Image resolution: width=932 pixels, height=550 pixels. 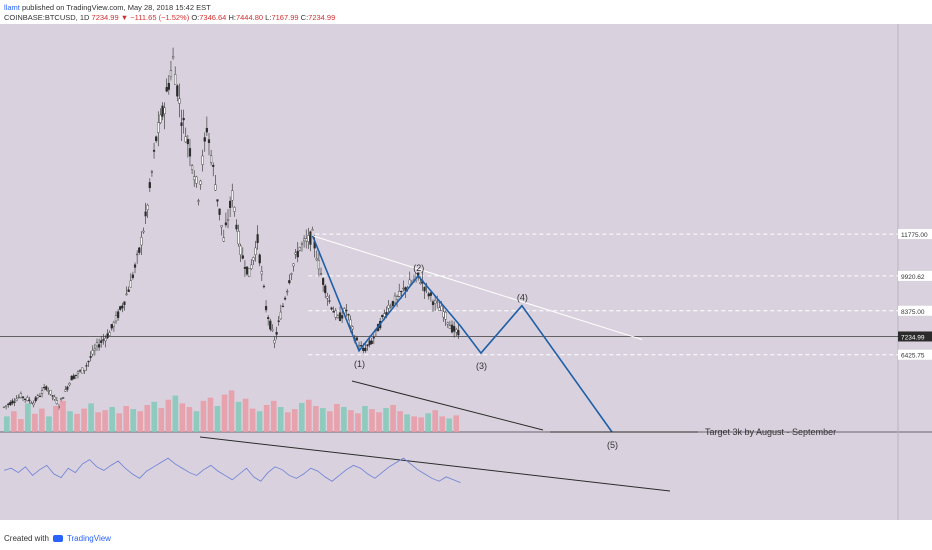 What do you see at coordinates (770, 432) in the screenshot?
I see `target-annotation: Target 3k by August - September` at bounding box center [770, 432].